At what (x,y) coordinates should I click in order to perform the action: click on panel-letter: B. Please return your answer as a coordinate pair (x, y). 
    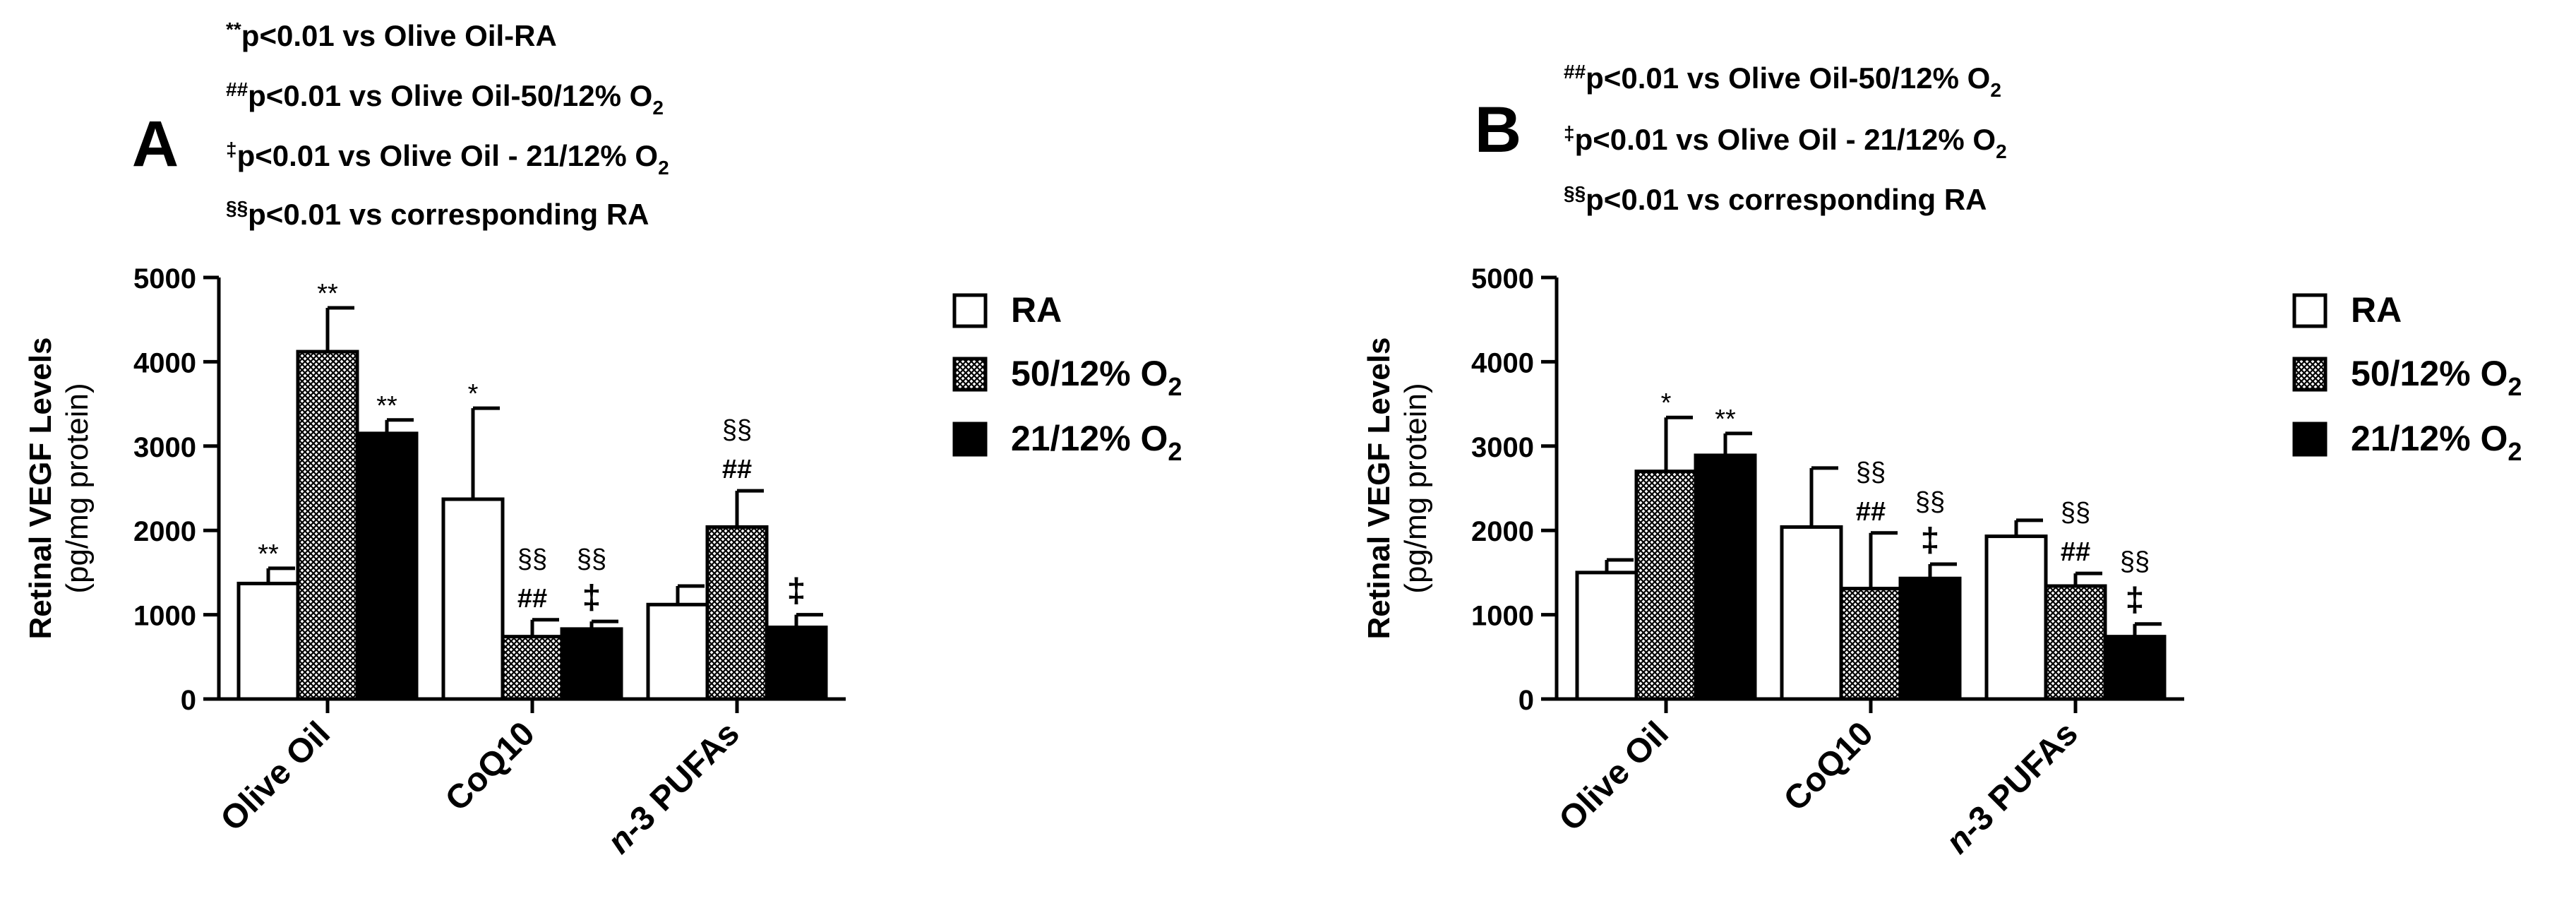
    Looking at the image, I should click on (1498, 130).